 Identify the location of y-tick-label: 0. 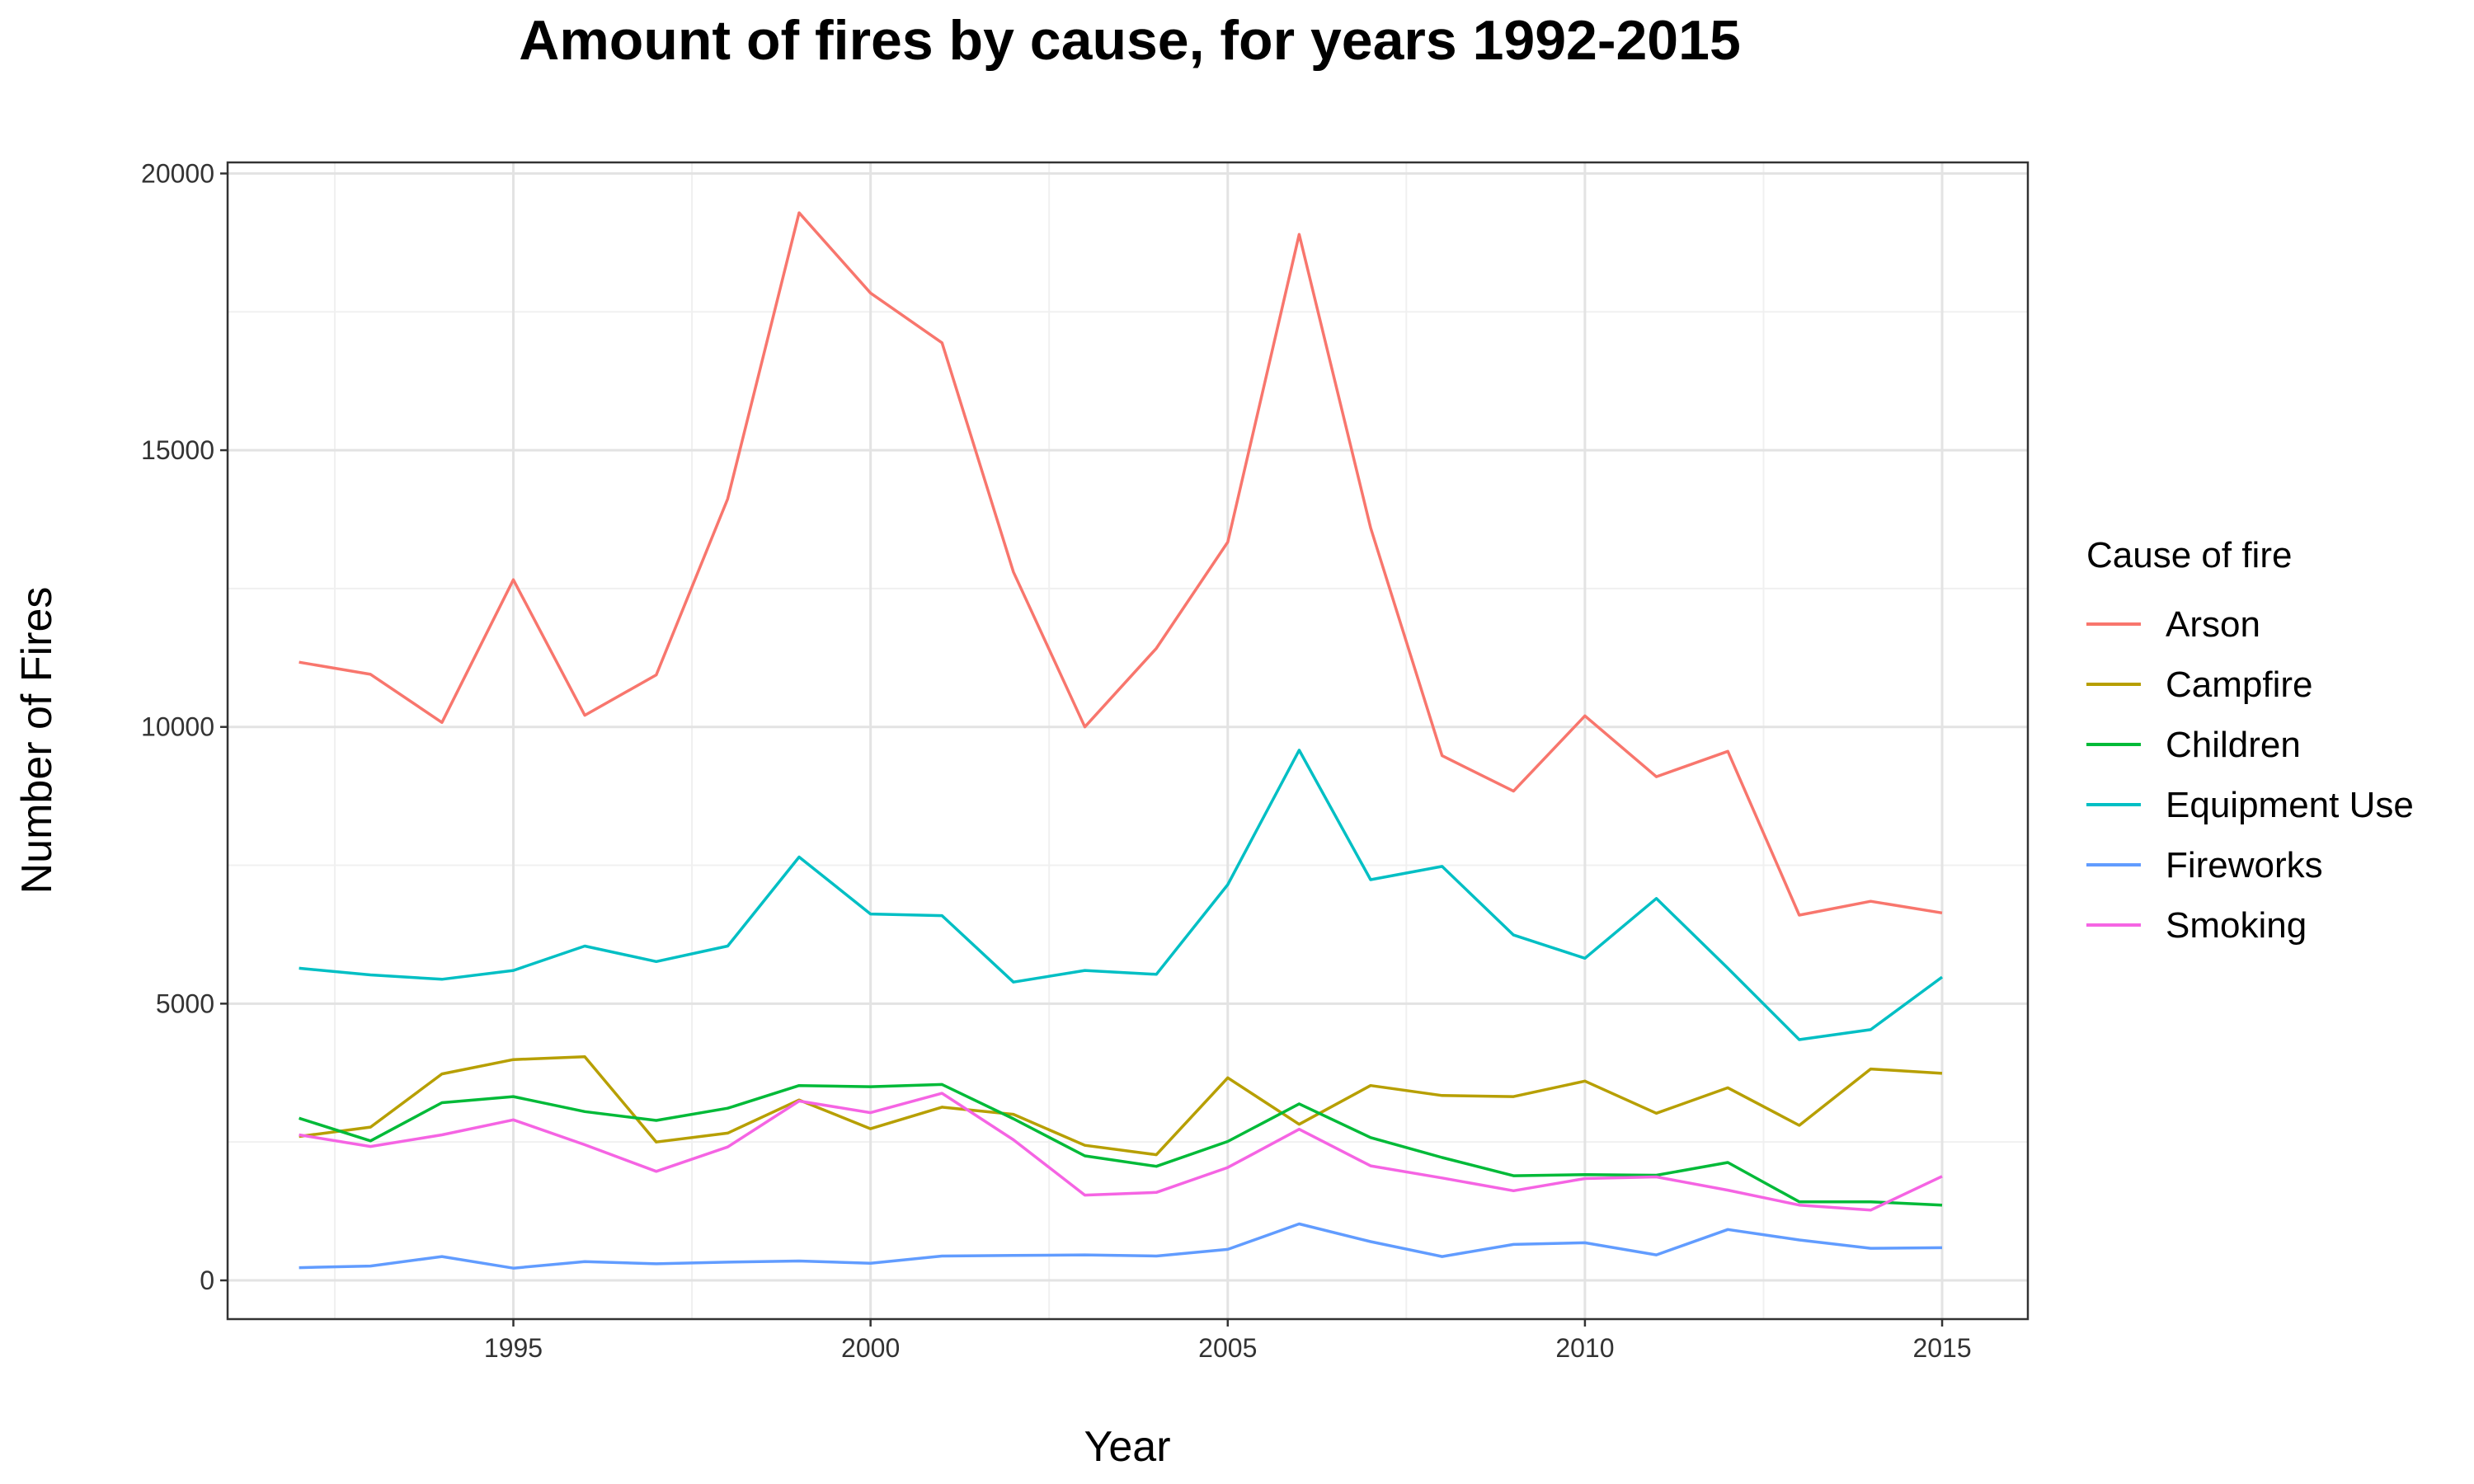
(207, 1280).